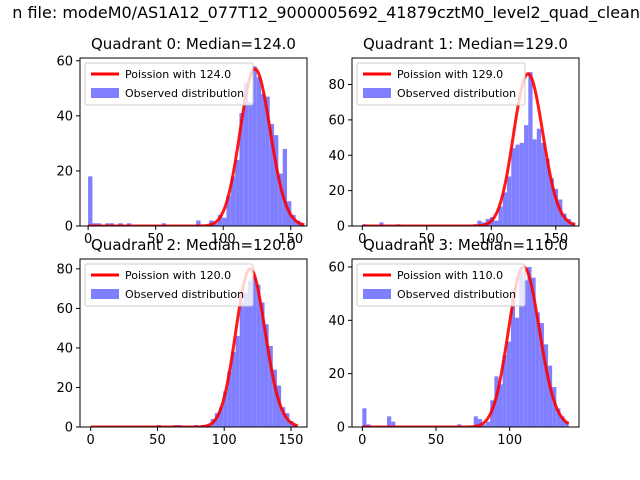 Image resolution: width=640 pixels, height=480 pixels. Describe the element at coordinates (193, 245) in the screenshot. I see `plot-title: Quadrant 2: Median=120.0` at that location.